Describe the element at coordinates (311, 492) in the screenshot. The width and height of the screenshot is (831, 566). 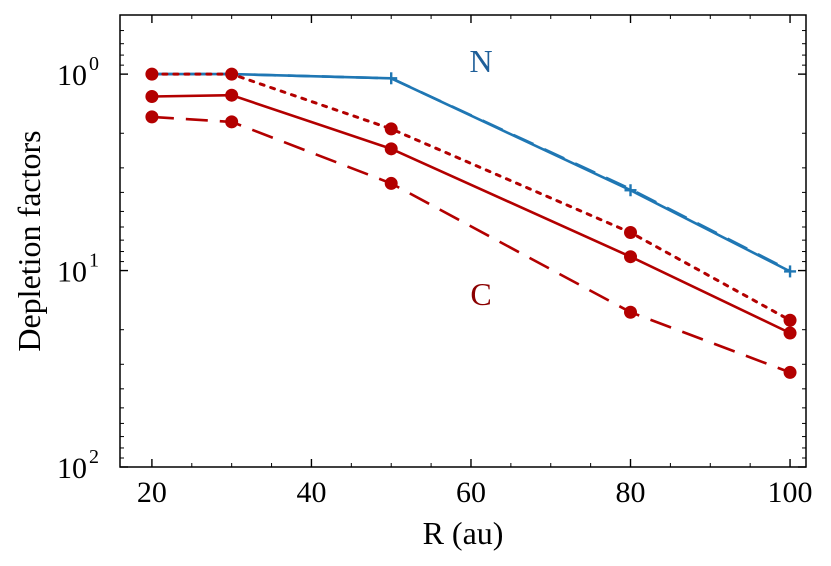
I see `x-tick-label: 40` at that location.